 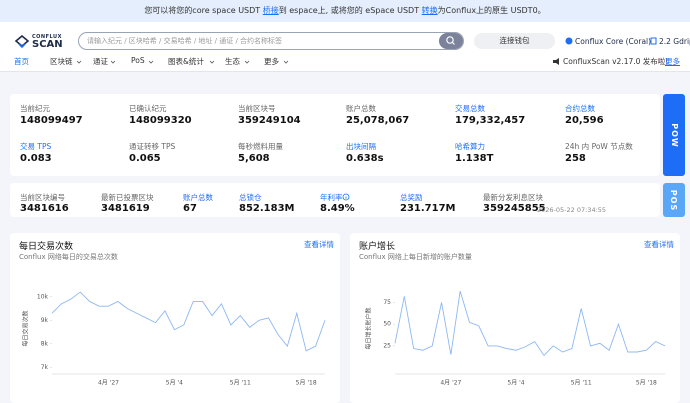 What do you see at coordinates (378, 120) in the screenshot?
I see `stat-value: 25,078,067` at bounding box center [378, 120].